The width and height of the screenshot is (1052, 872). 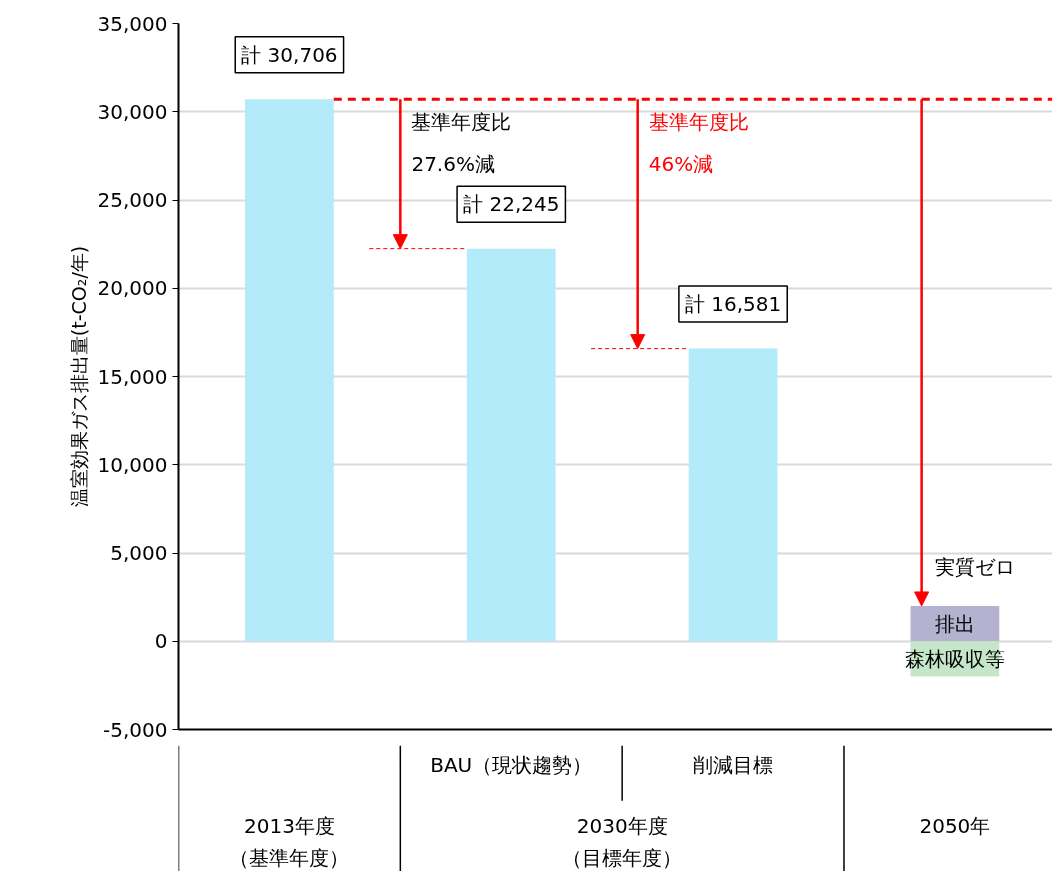 What do you see at coordinates (954, 623) in the screenshot?
I see `series-label: 排出` at bounding box center [954, 623].